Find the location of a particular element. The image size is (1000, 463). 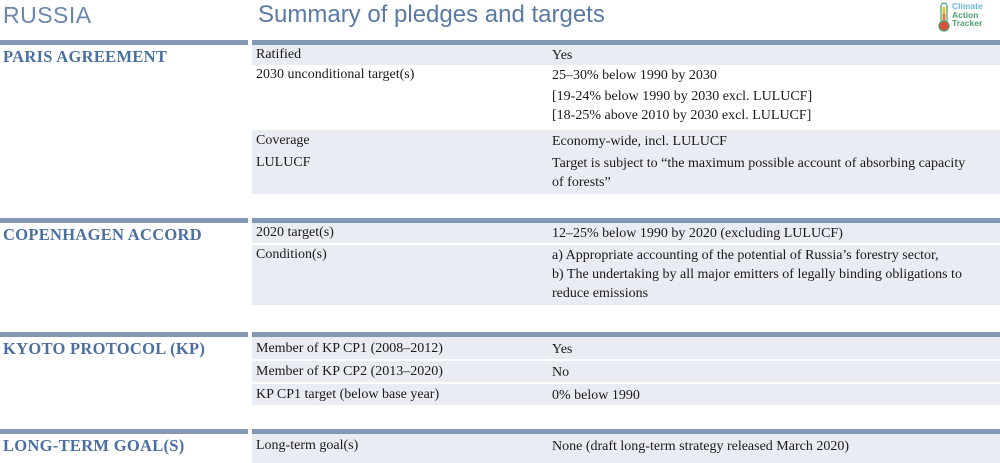

table-row: Coverage Economy-wide, incl. LULUCF is located at coordinates (626, 141).